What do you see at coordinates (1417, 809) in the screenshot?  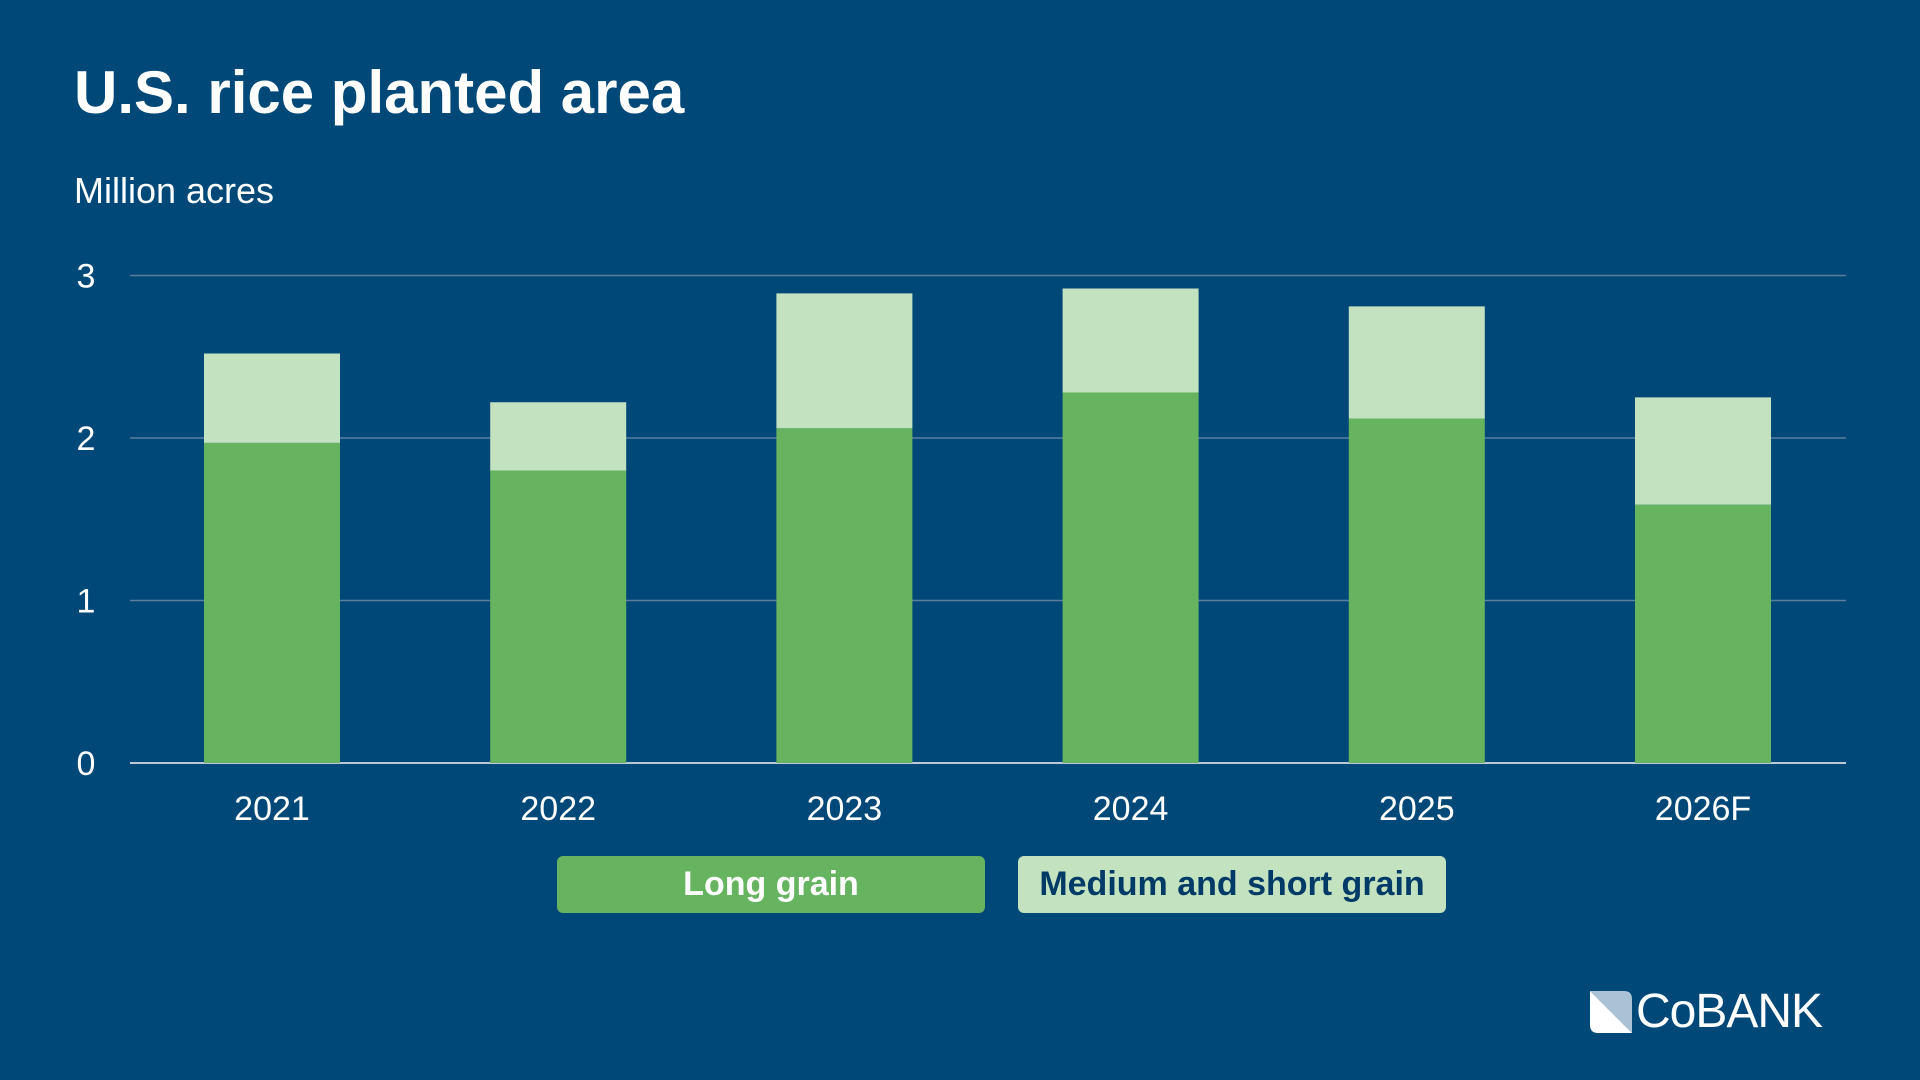 I see `x-tick-label: 2025` at bounding box center [1417, 809].